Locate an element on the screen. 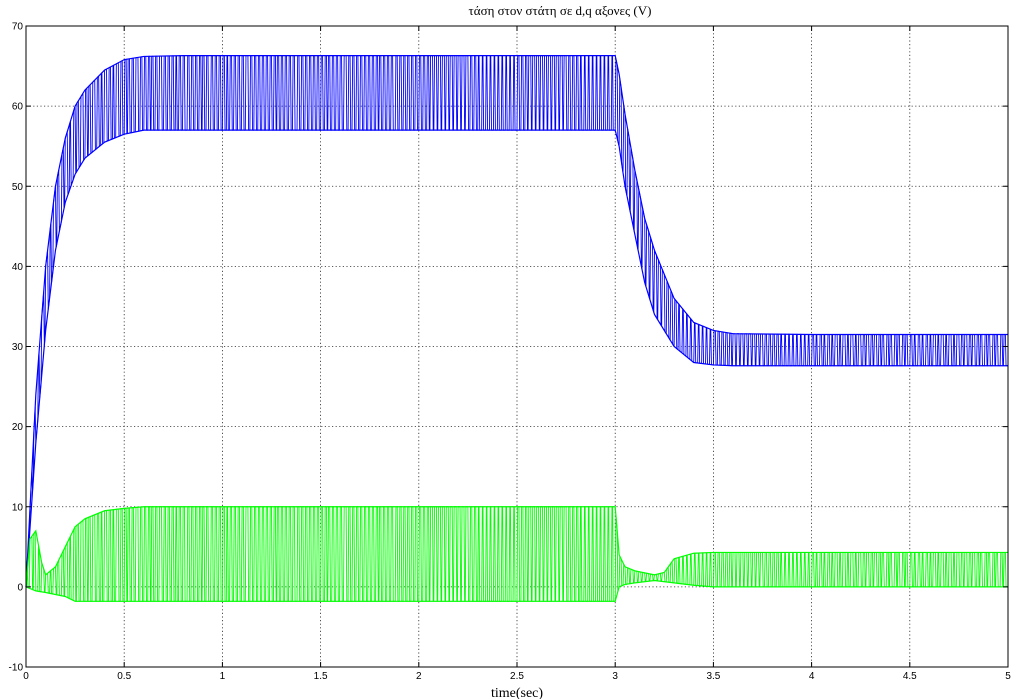 The height and width of the screenshot is (699, 1024). chart-title: τάση στον στάτη σε d,q αξονες (V) is located at coordinates (560, 10).